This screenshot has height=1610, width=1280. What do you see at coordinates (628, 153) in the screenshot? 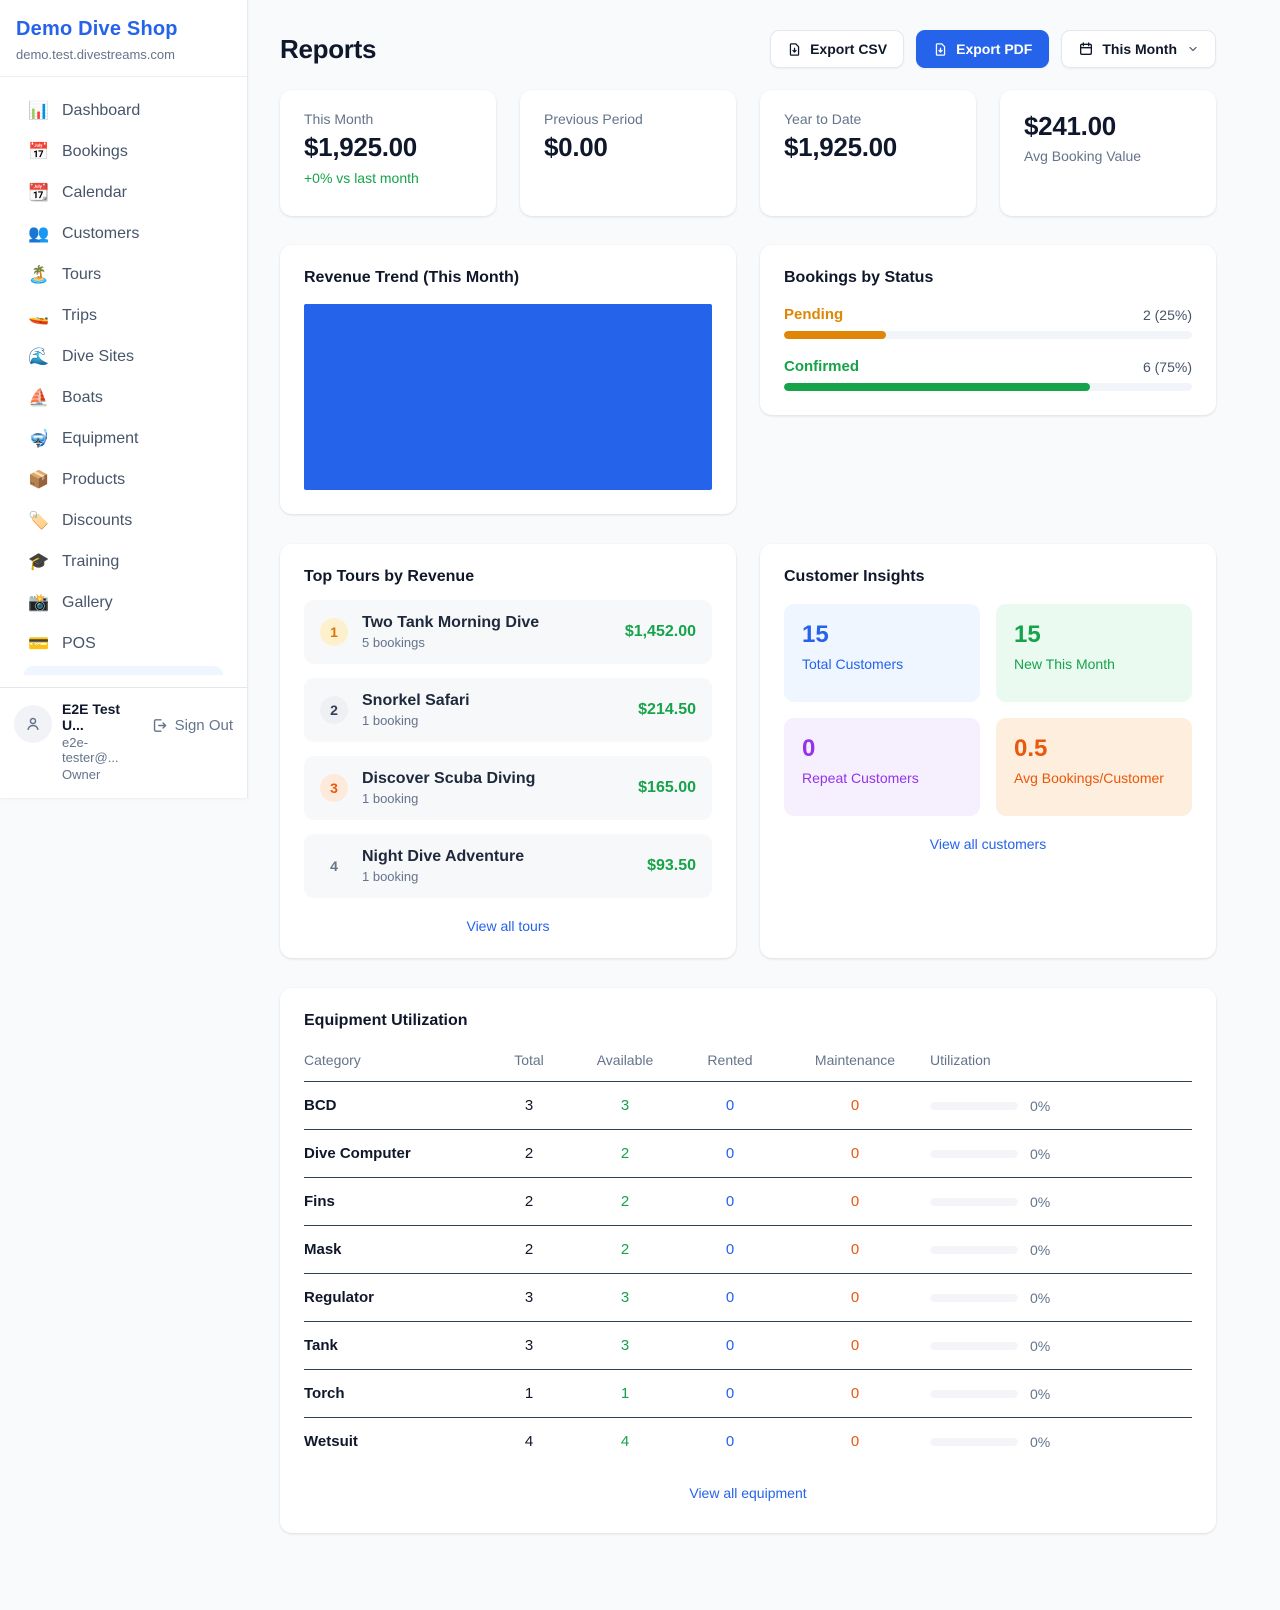
I see `stat-card-previous-period: Previous Period $0.00` at bounding box center [628, 153].